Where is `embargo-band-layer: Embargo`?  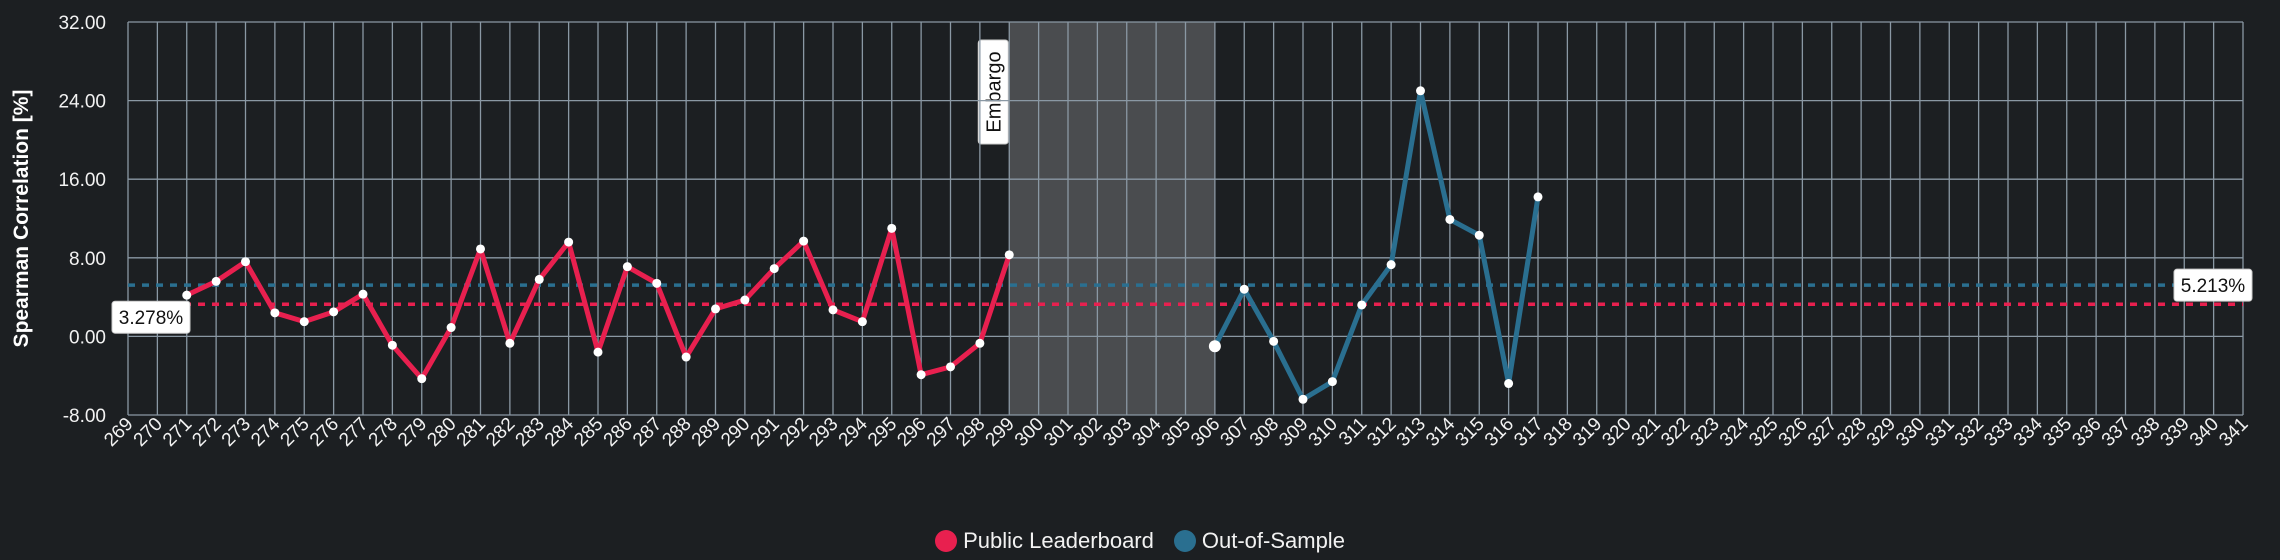
embargo-band-layer: Embargo is located at coordinates (1096, 218).